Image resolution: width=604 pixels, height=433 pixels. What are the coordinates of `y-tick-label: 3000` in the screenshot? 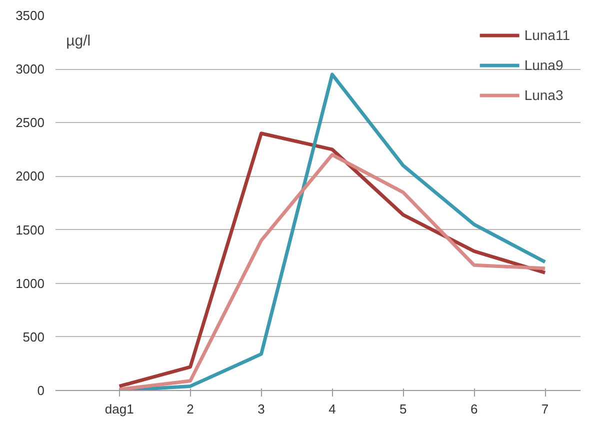 It's located at (30, 69).